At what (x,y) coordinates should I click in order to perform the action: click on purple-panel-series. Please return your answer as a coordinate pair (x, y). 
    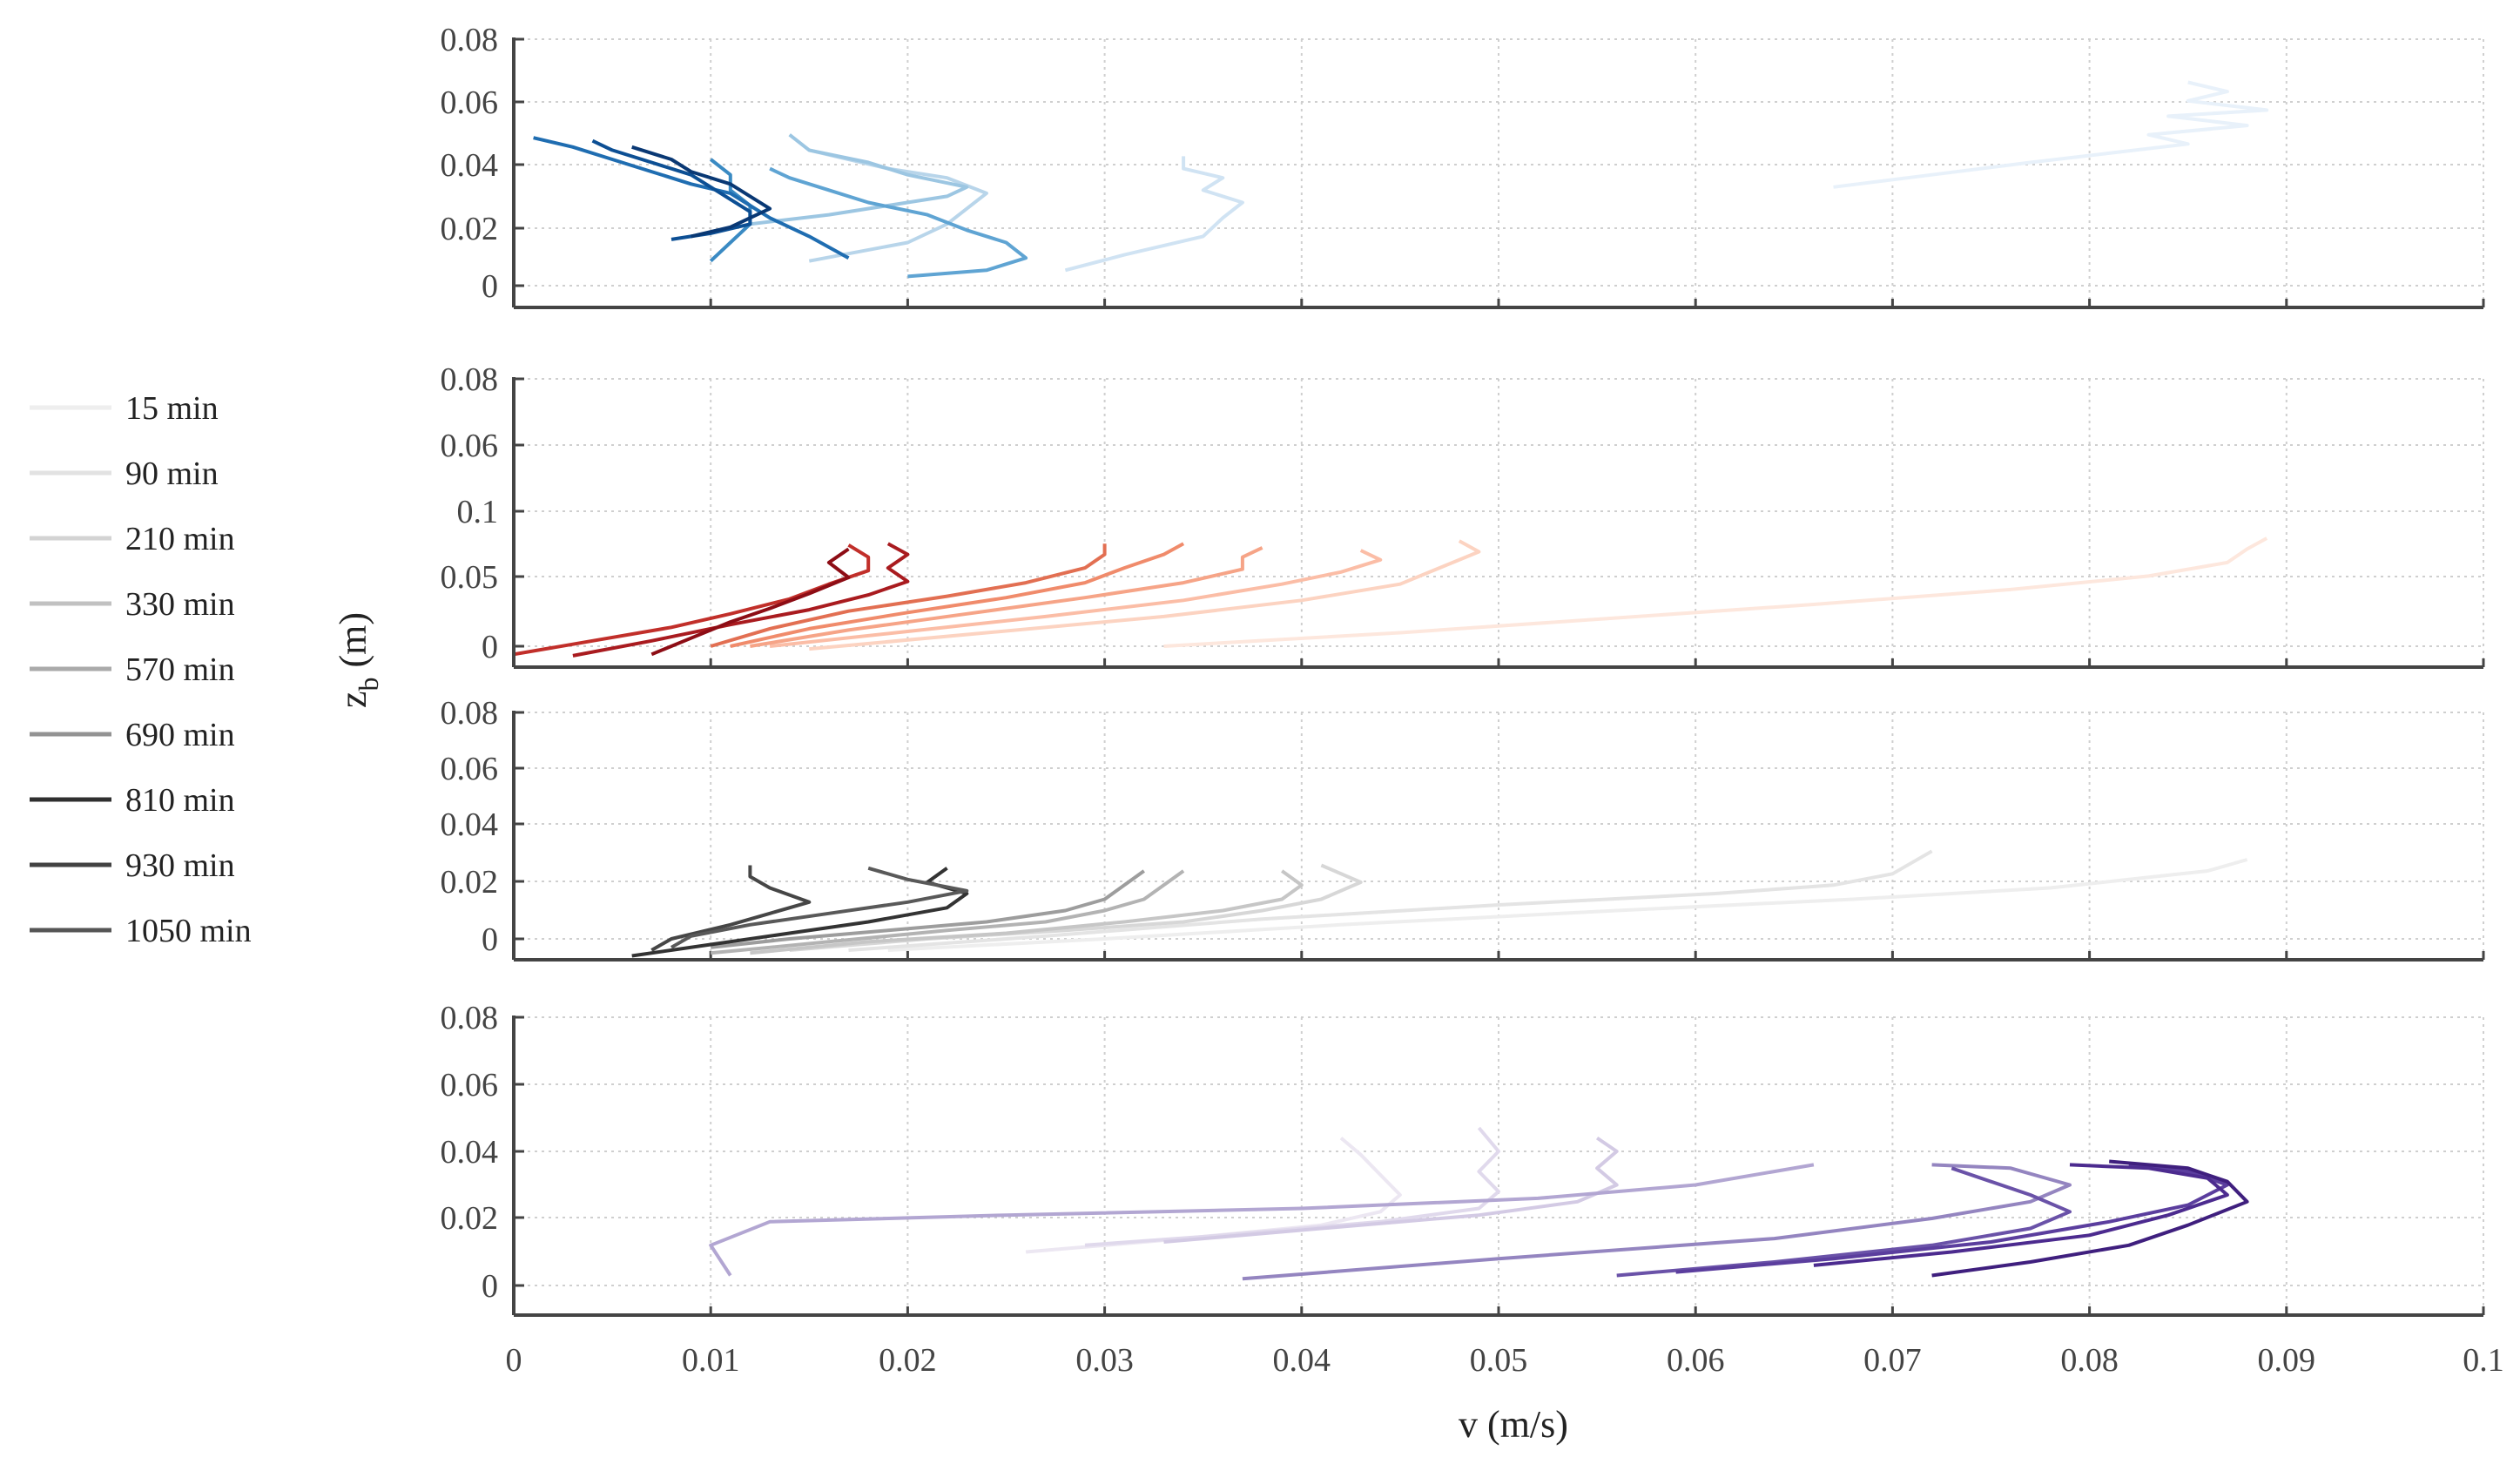
    Looking at the image, I should click on (1479, 1203).